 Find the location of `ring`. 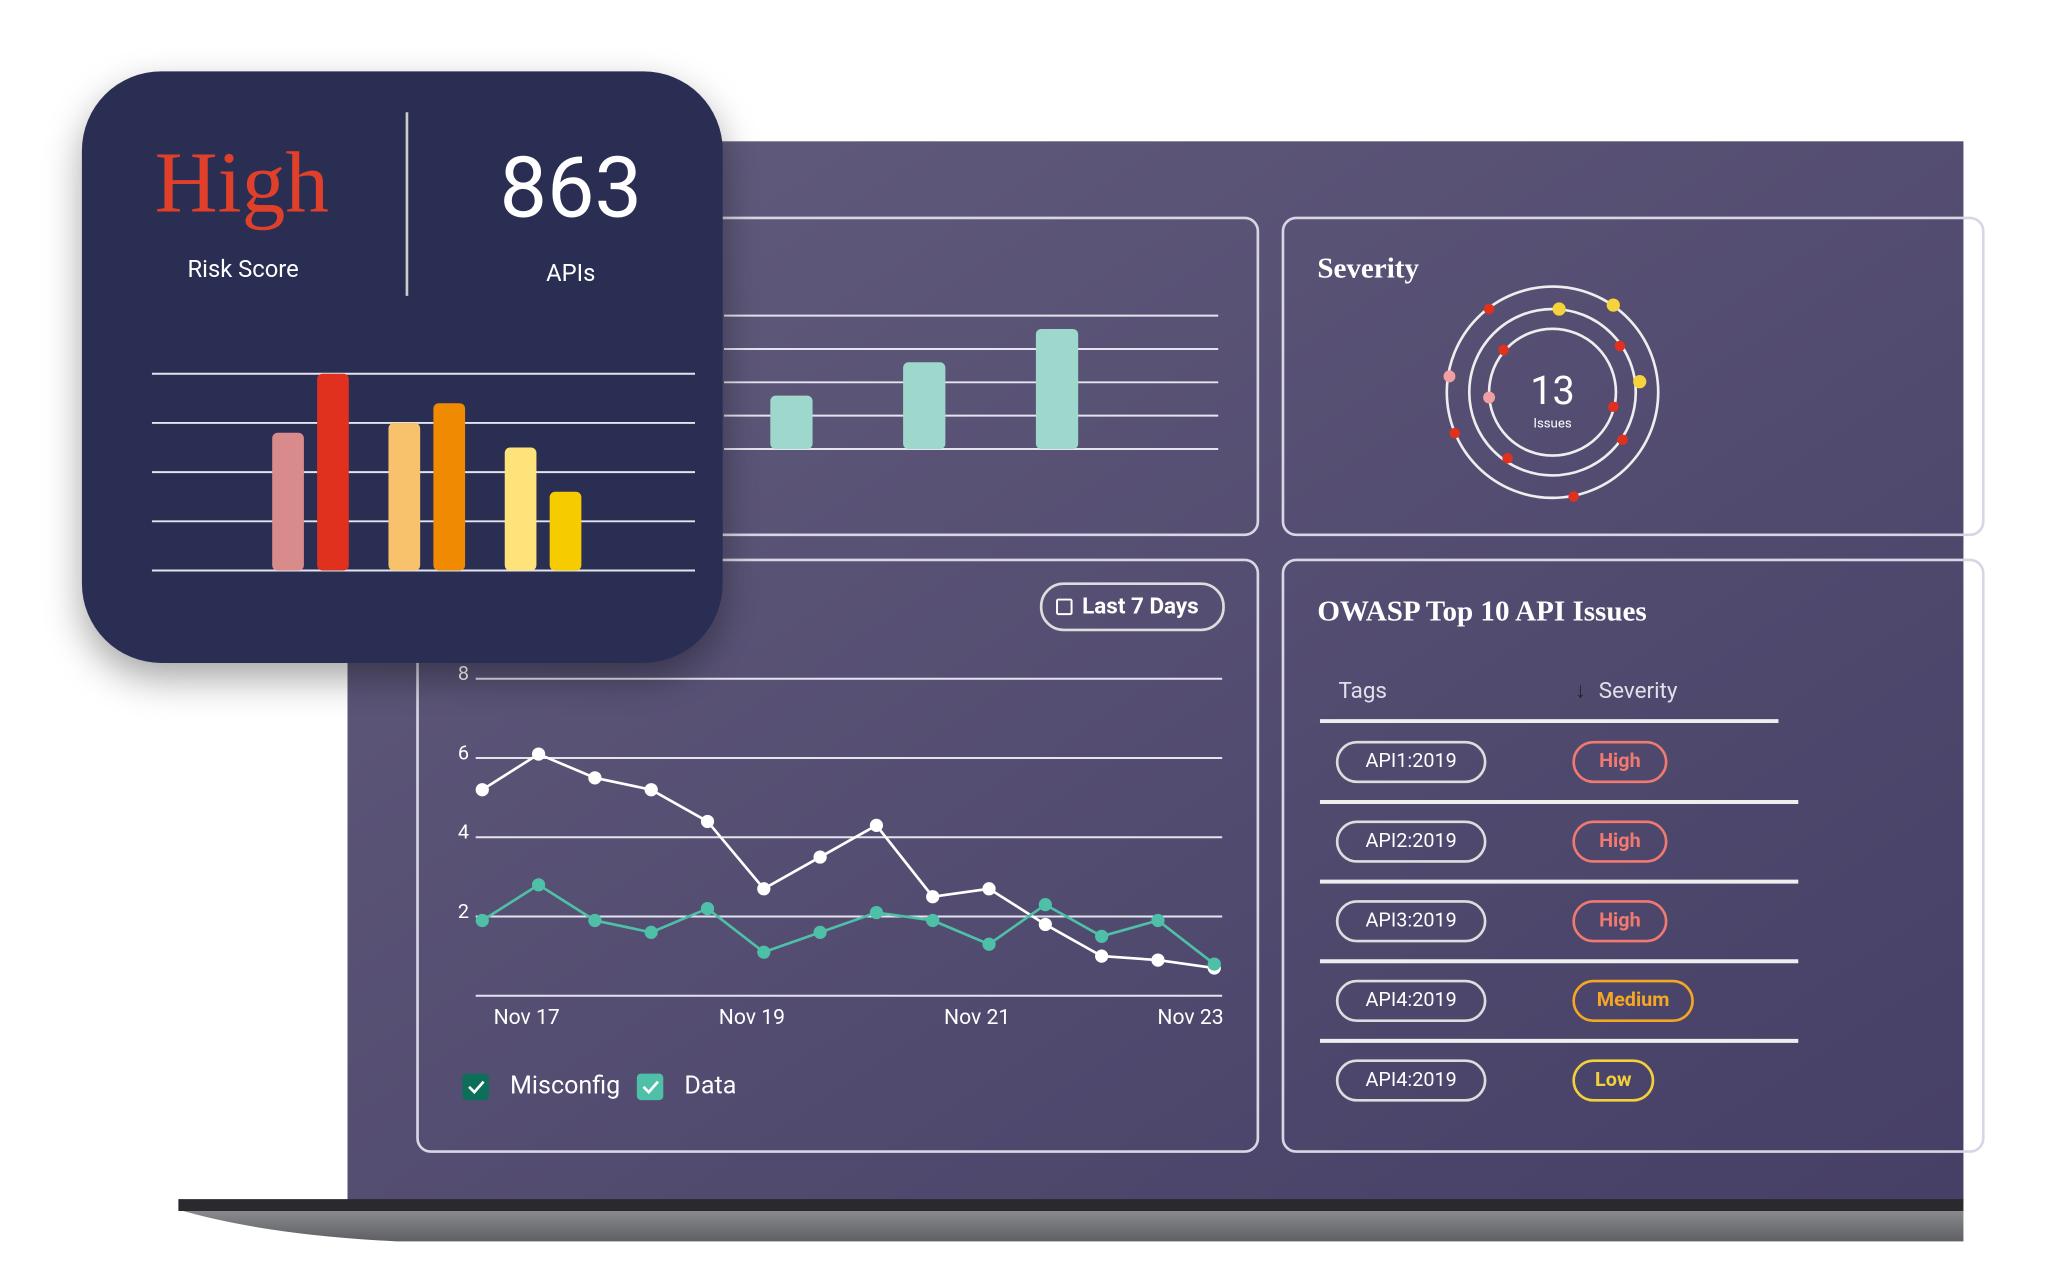

ring is located at coordinates (1552, 392).